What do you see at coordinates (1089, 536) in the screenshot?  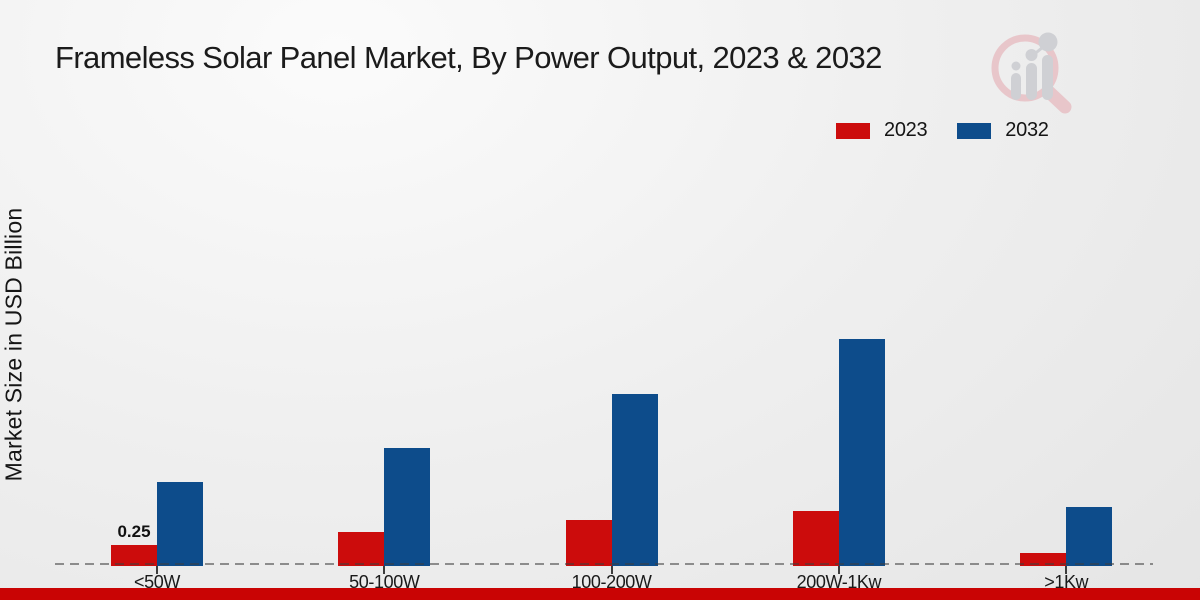 I see `bar-2032->1Kw` at bounding box center [1089, 536].